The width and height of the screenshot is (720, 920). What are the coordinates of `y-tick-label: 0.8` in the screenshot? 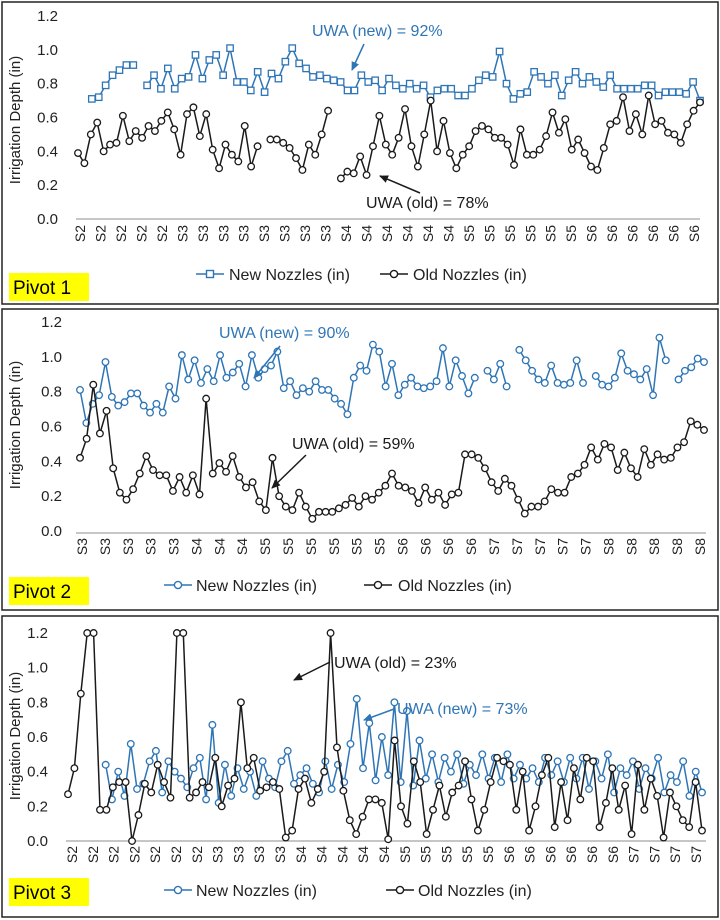 It's located at (51, 392).